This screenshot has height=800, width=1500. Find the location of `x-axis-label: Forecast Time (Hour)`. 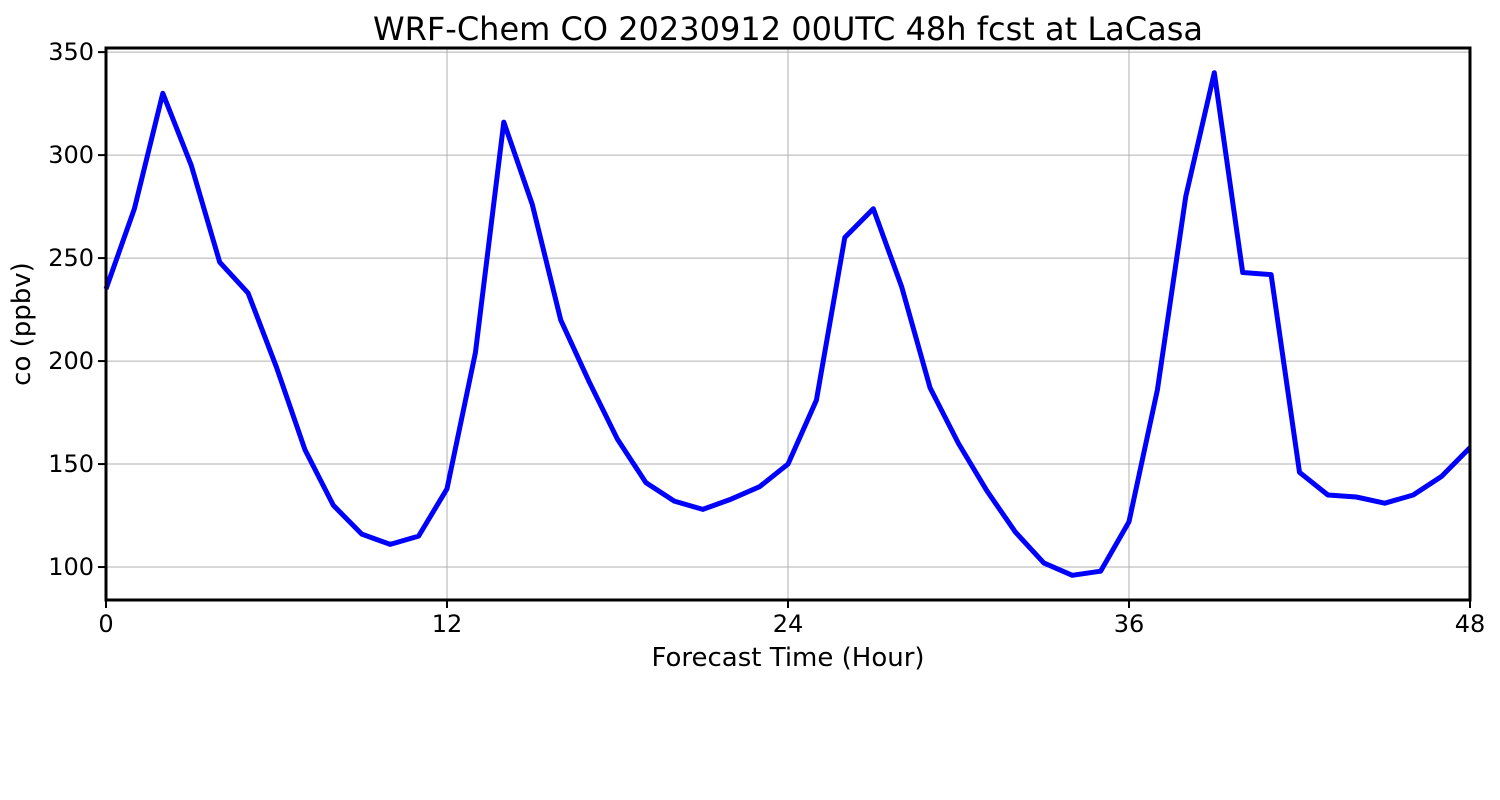

x-axis-label: Forecast Time (Hour) is located at coordinates (787, 658).